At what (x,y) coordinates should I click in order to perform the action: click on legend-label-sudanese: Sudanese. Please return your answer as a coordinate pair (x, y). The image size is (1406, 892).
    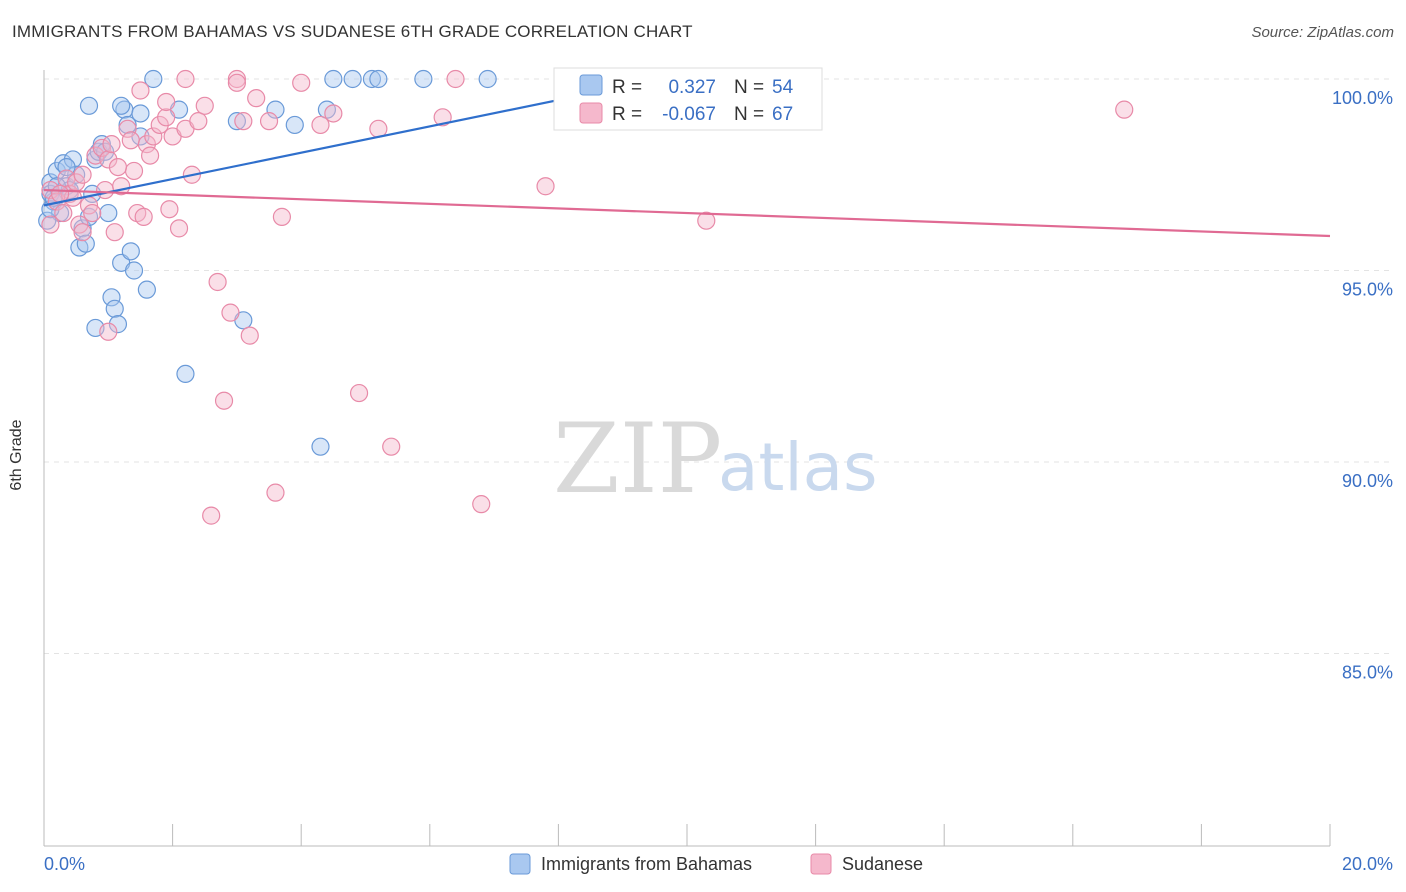
    Looking at the image, I should click on (882, 864).